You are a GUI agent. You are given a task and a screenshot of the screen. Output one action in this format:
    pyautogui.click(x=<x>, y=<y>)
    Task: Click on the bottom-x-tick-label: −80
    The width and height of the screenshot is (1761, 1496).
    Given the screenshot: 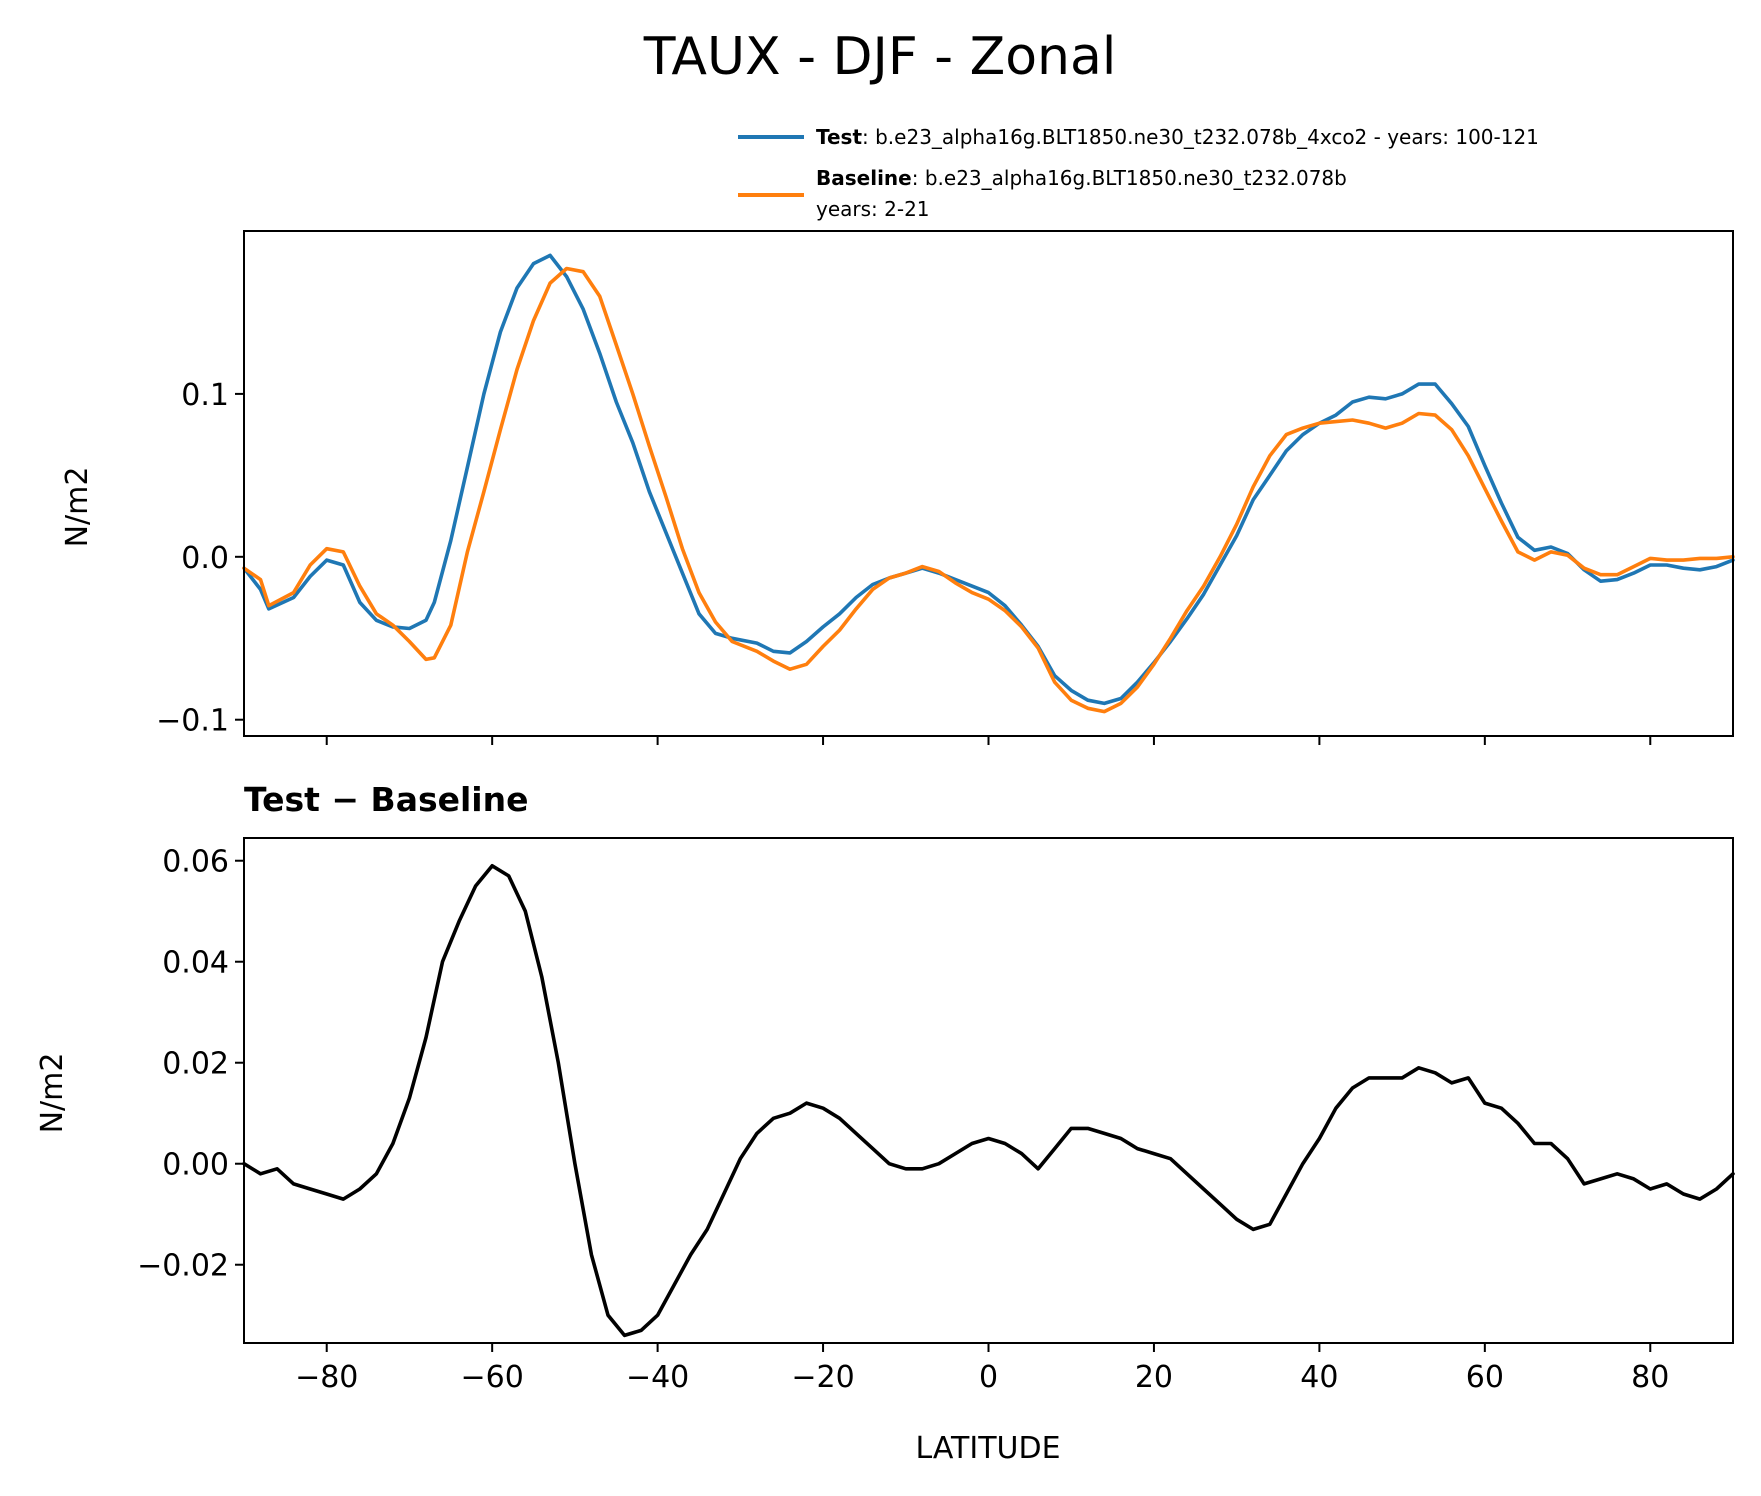 What is the action you would take?
    pyautogui.click(x=326, y=1377)
    